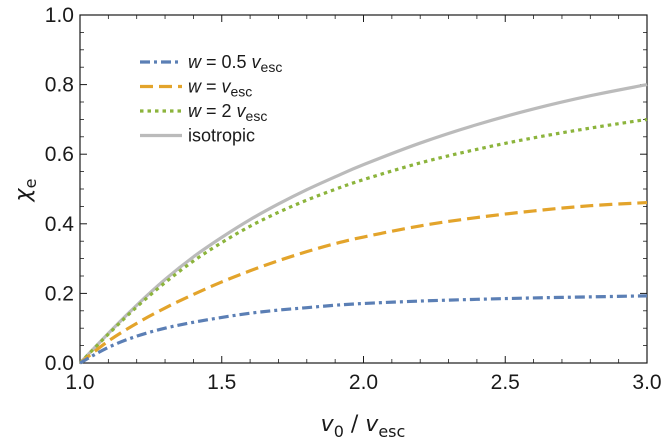  Describe the element at coordinates (646, 382) in the screenshot. I see `x-tick-label: 3.0` at that location.